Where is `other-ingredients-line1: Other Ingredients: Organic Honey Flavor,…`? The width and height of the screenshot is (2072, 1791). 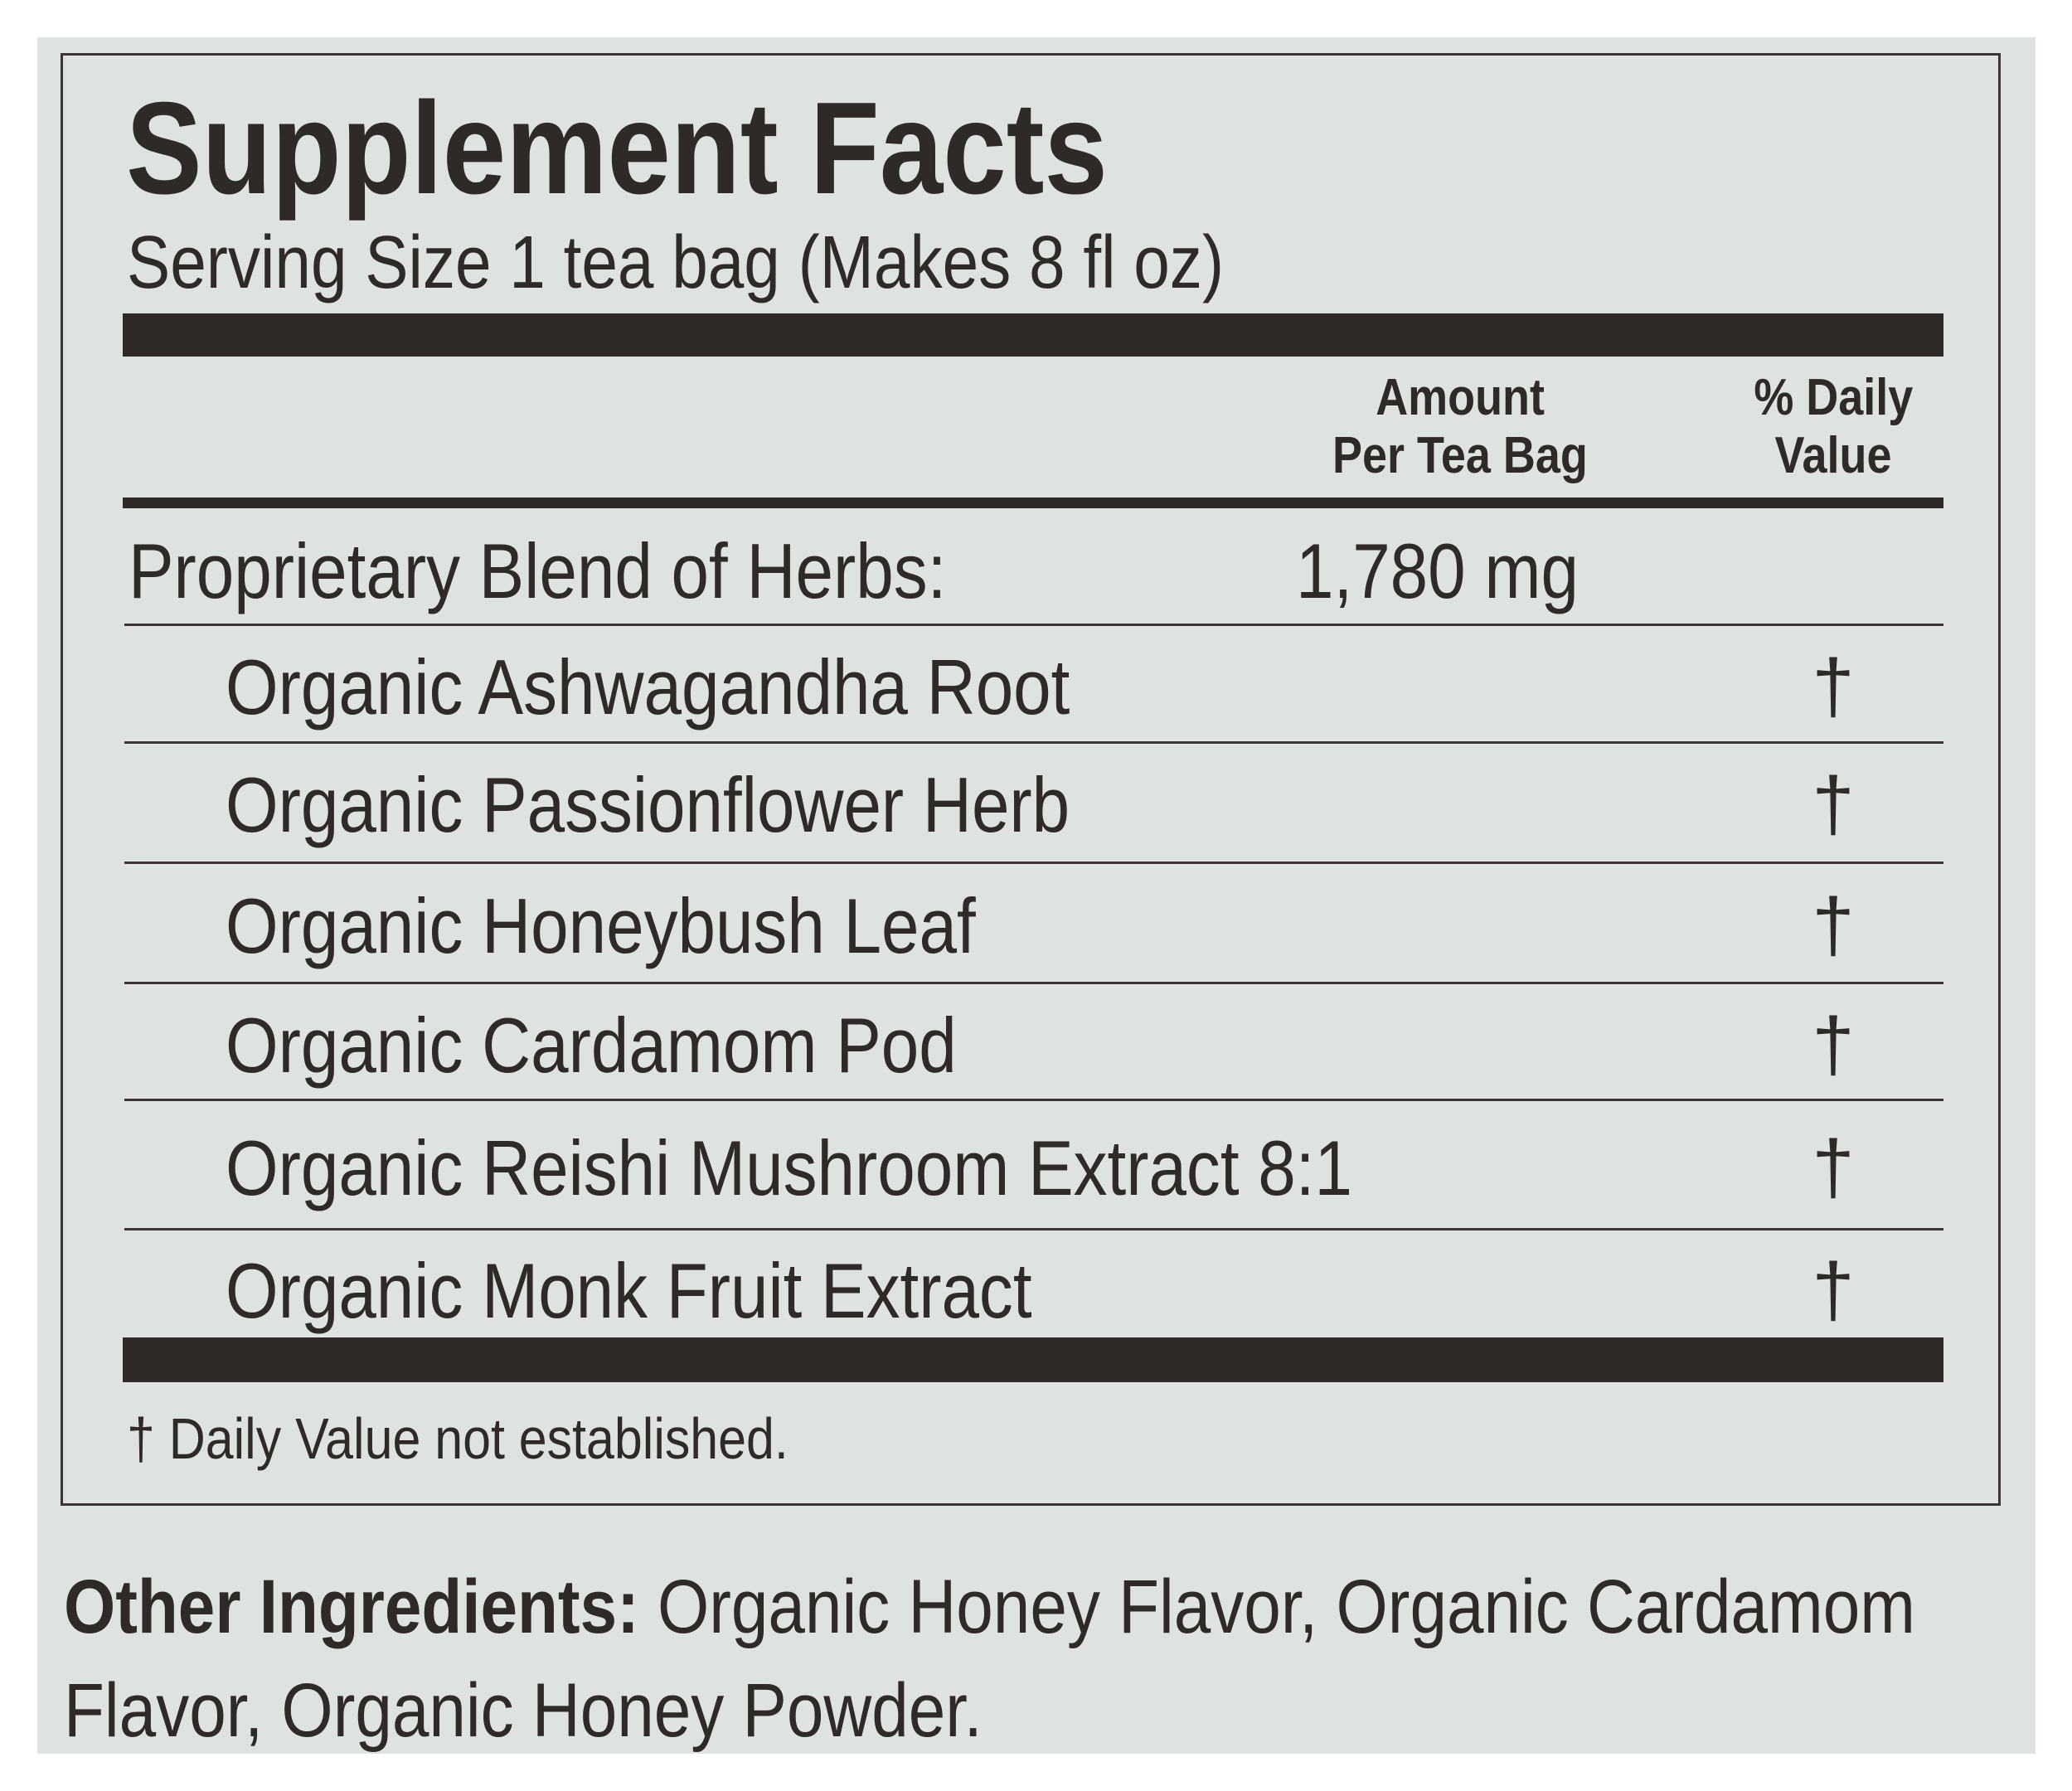
other-ingredients-line1: Other Ingredients: Organic Honey Flavor,… is located at coordinates (1068, 1607).